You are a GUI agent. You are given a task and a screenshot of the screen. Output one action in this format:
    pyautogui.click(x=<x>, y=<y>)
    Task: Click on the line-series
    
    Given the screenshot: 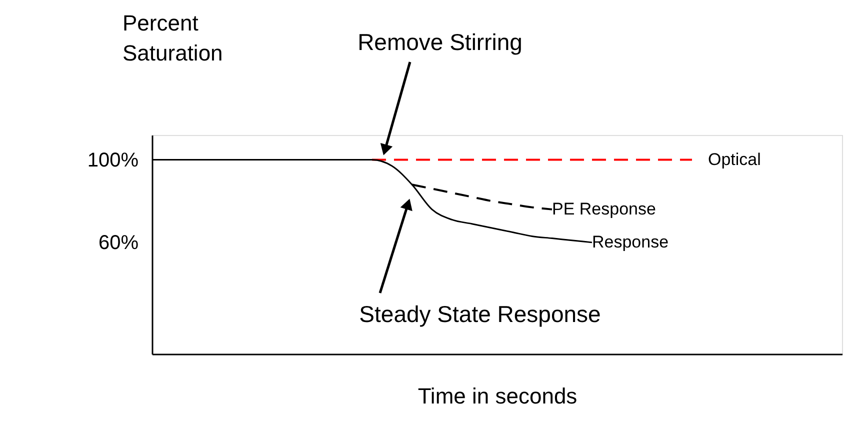 What is the action you would take?
    pyautogui.click(x=482, y=197)
    